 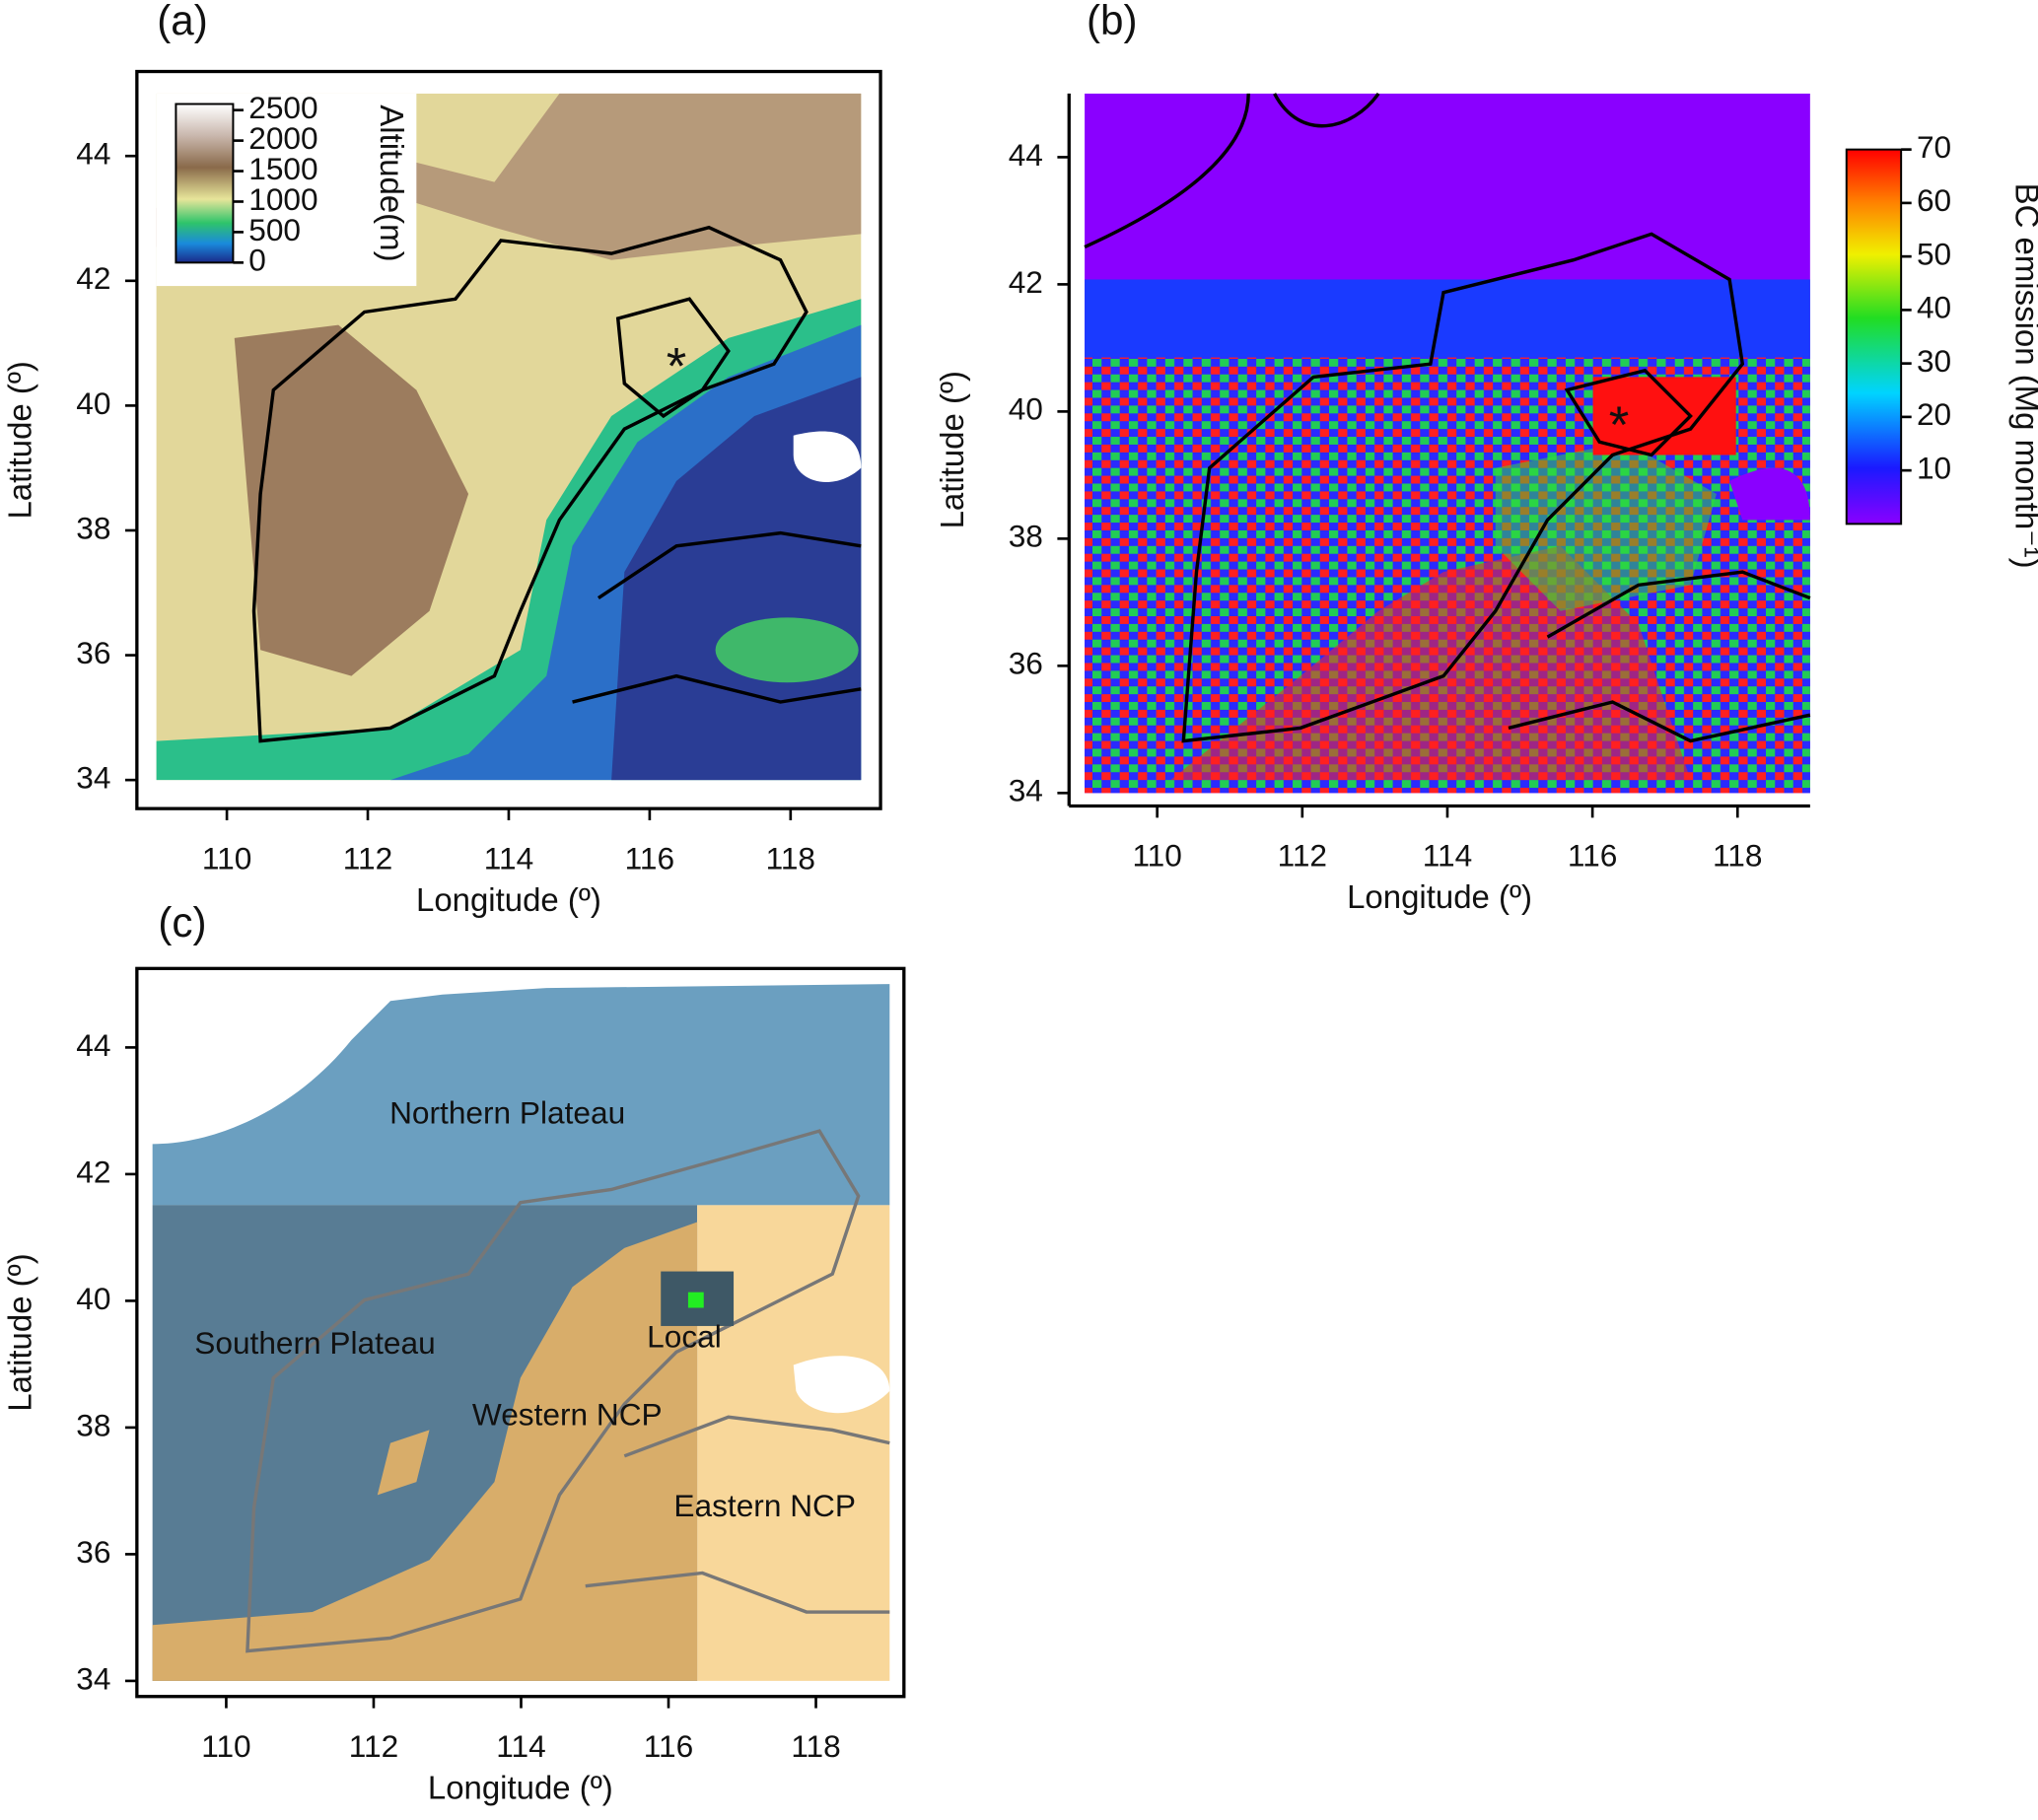 I want to click on colorbar-tick-label: 30, so click(x=1934, y=361).